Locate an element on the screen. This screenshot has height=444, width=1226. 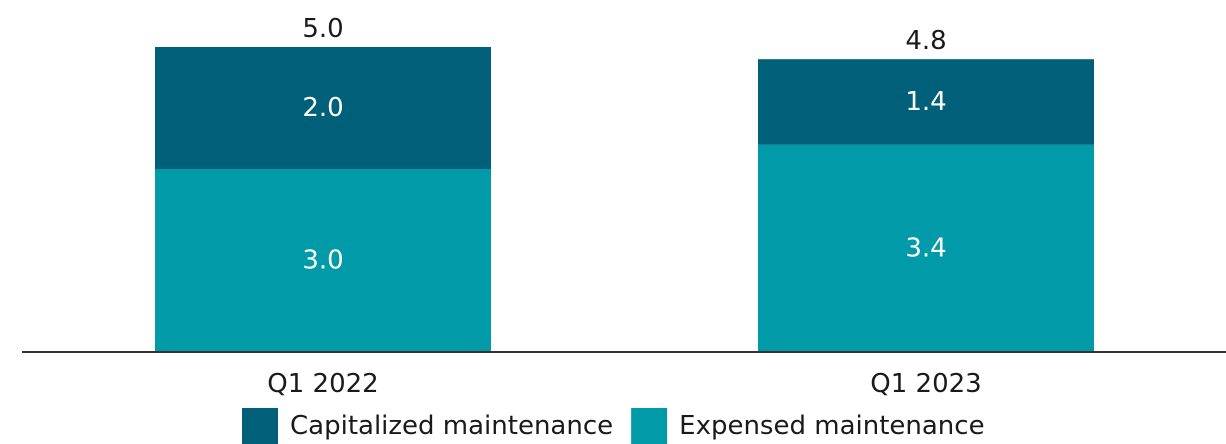
data-label-capitalized-maintenance-2: 1.4 is located at coordinates (925, 102).